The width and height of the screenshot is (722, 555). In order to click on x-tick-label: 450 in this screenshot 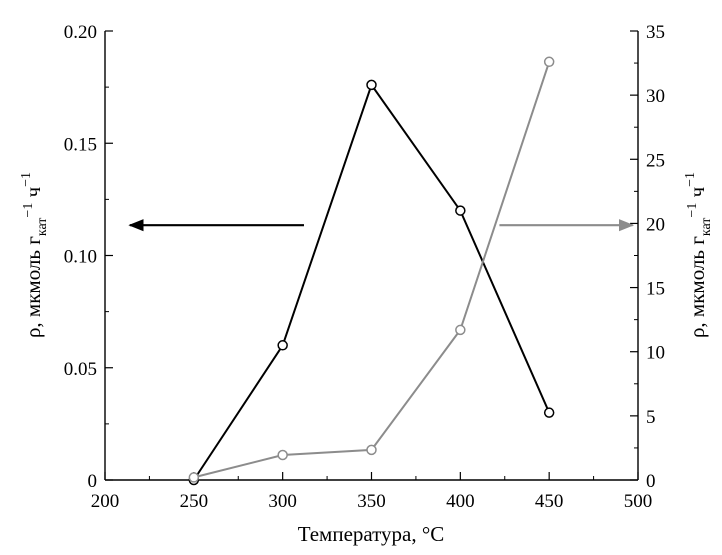, I will do `click(549, 501)`.